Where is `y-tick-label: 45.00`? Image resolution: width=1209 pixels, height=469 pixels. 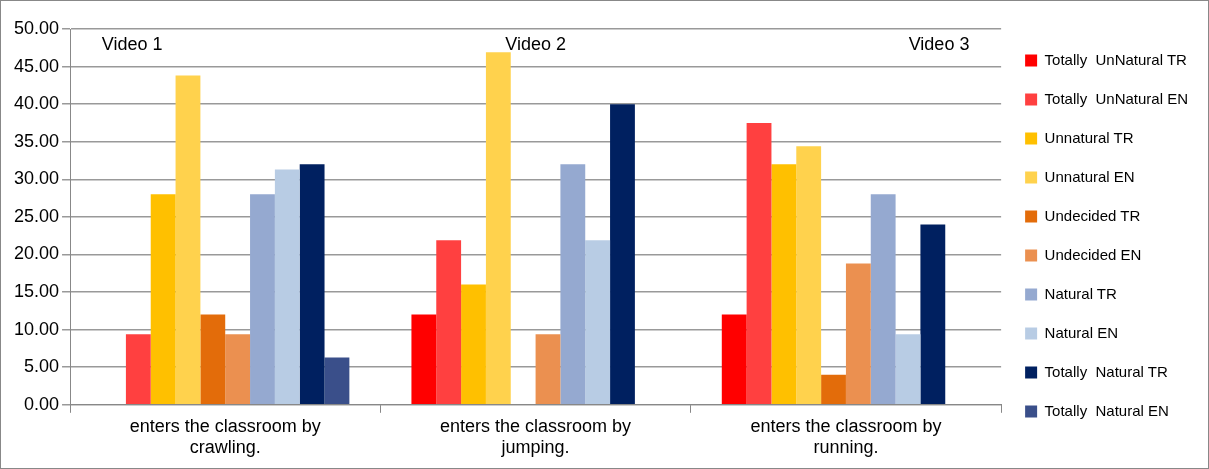 y-tick-label: 45.00 is located at coordinates (37, 65).